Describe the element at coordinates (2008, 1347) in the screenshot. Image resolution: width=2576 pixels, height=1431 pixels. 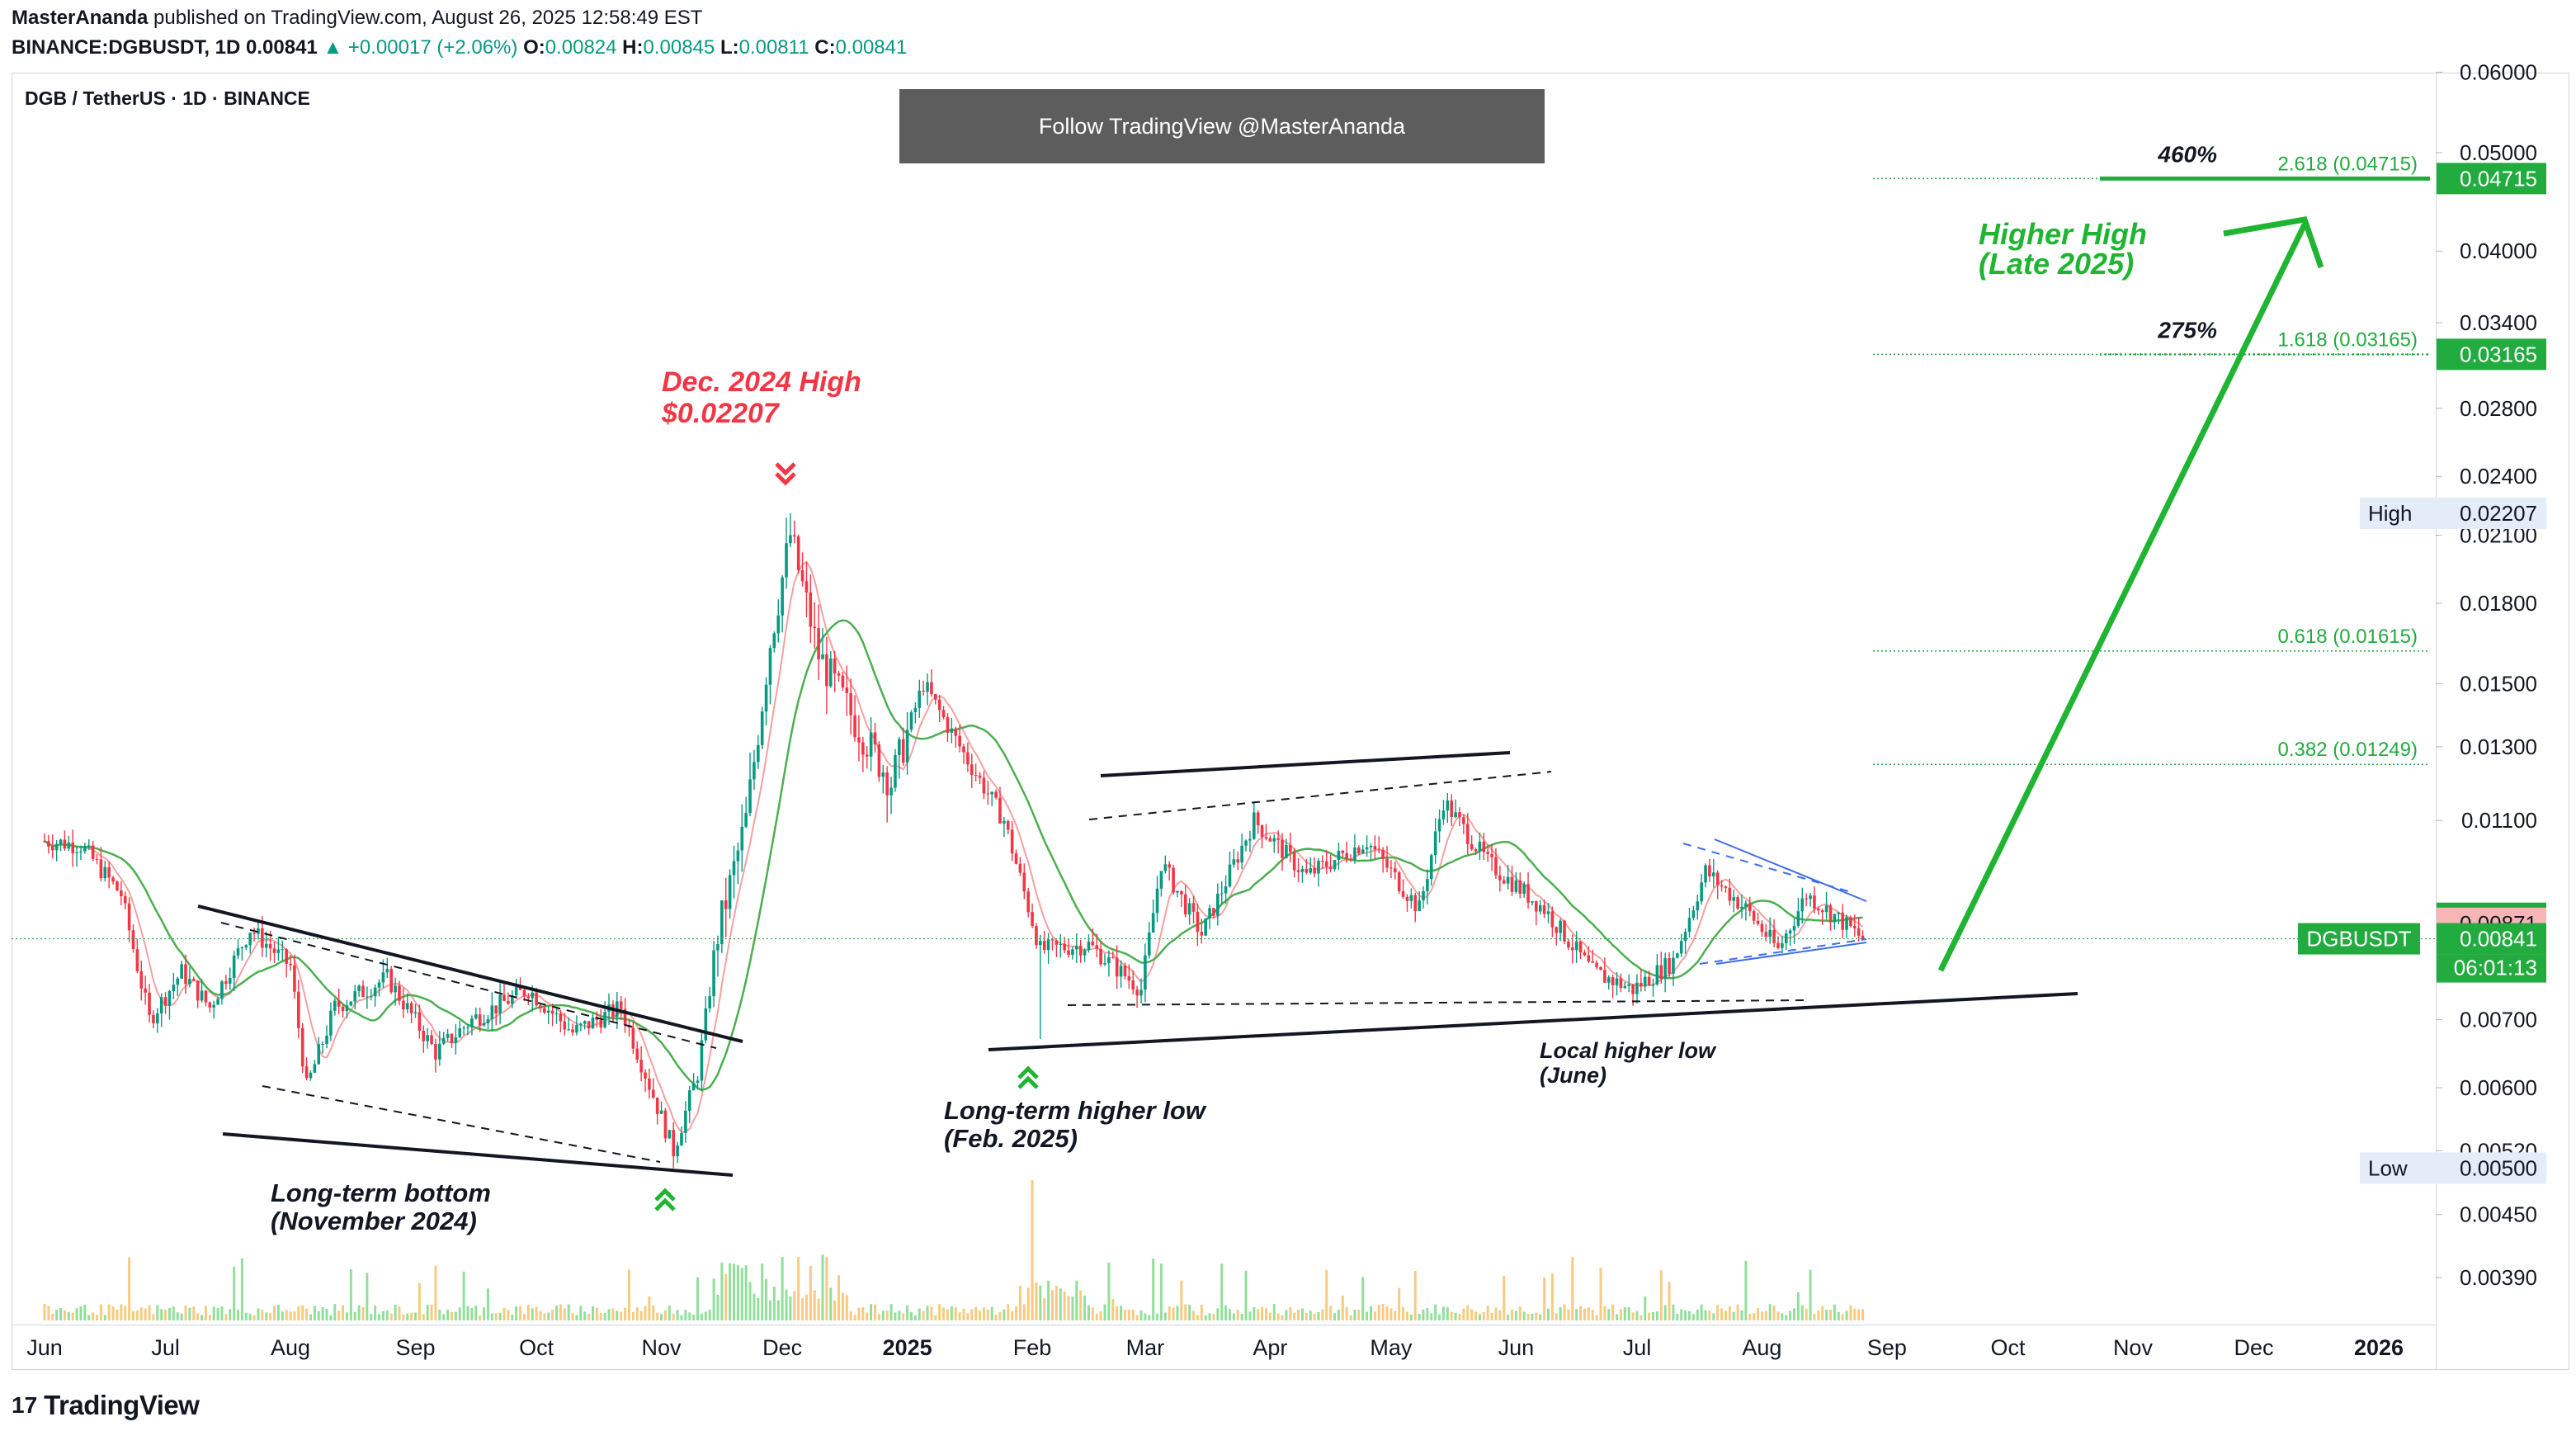
I see `time-tick-label: Oct` at that location.